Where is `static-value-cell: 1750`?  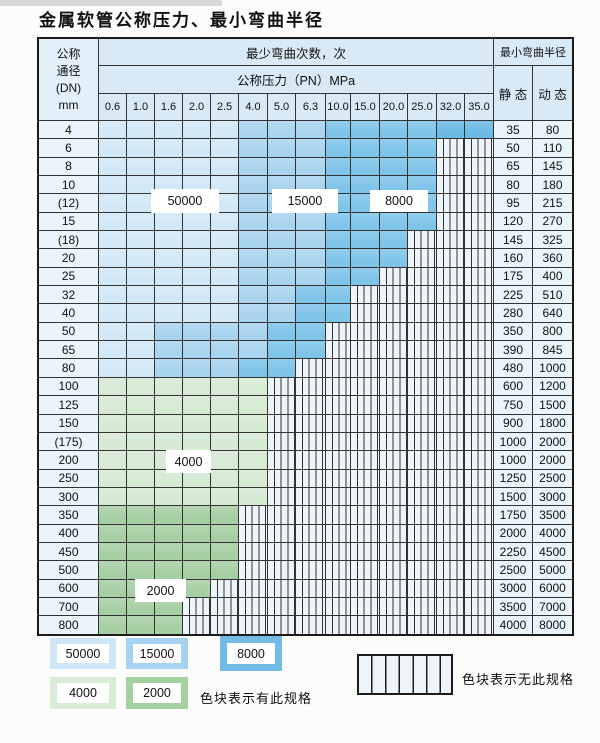 static-value-cell: 1750 is located at coordinates (513, 515).